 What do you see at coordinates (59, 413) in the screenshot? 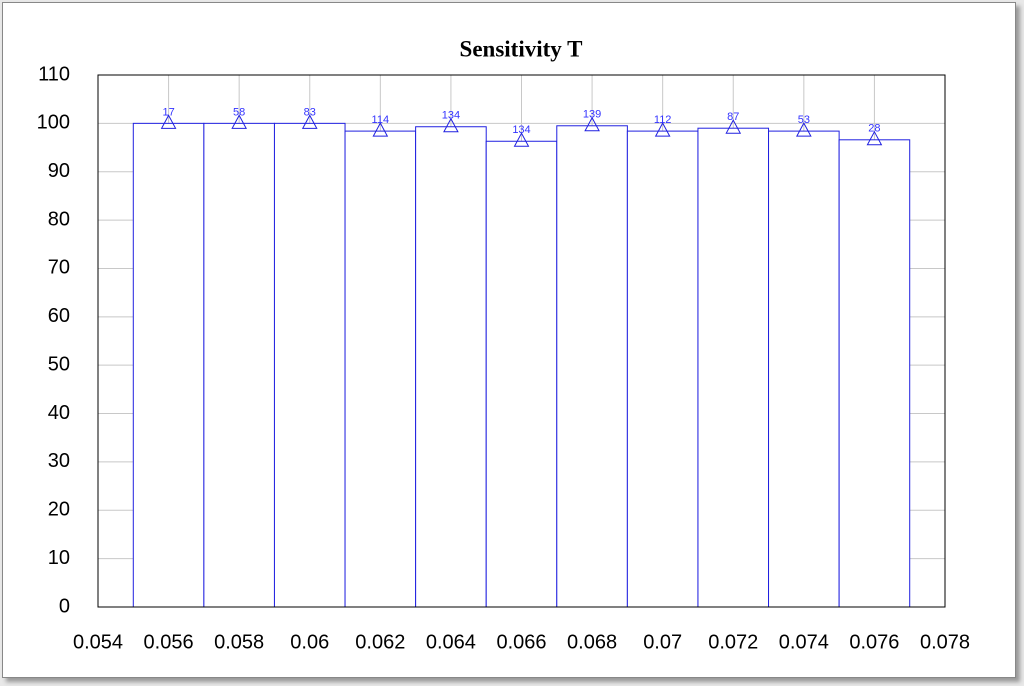
I see `y-tick-label: 40` at bounding box center [59, 413].